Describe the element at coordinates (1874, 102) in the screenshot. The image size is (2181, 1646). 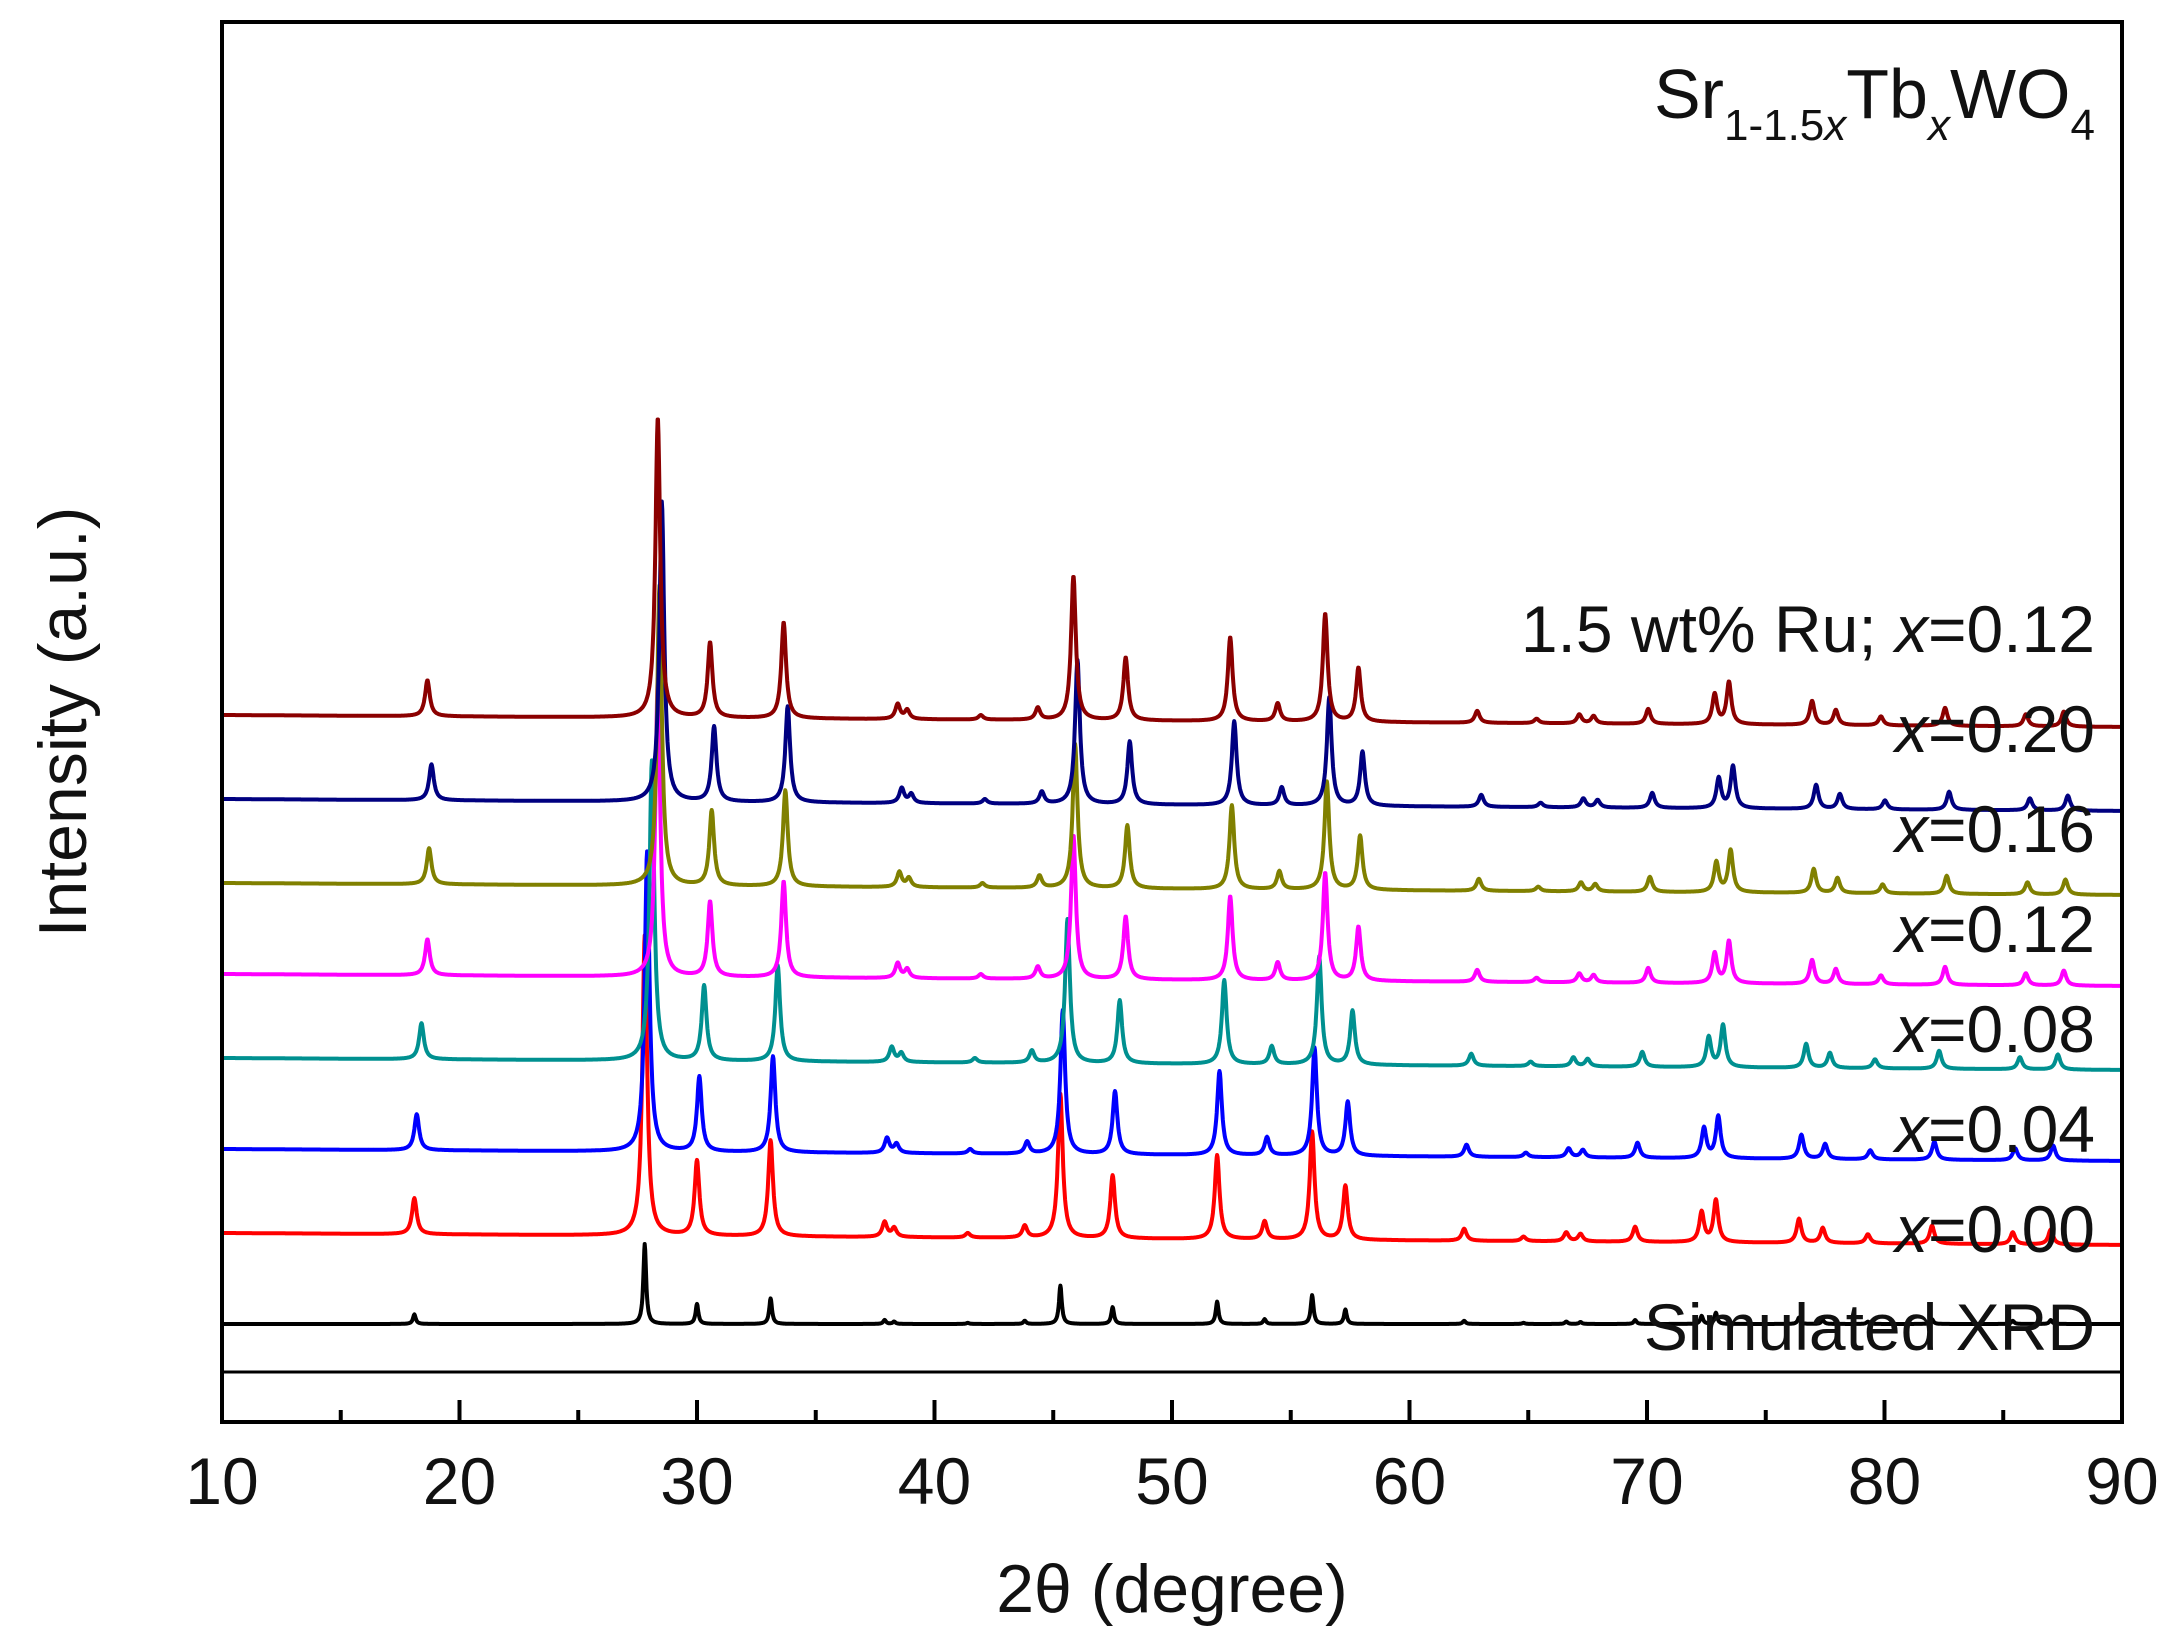
I see `compound-formula: Sr1-1.5xTbxWO4` at that location.